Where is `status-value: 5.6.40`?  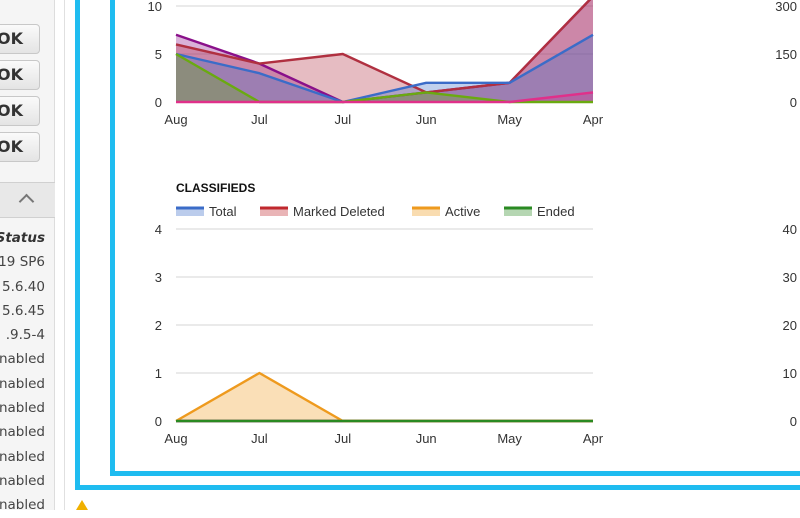 status-value: 5.6.40 is located at coordinates (23, 286).